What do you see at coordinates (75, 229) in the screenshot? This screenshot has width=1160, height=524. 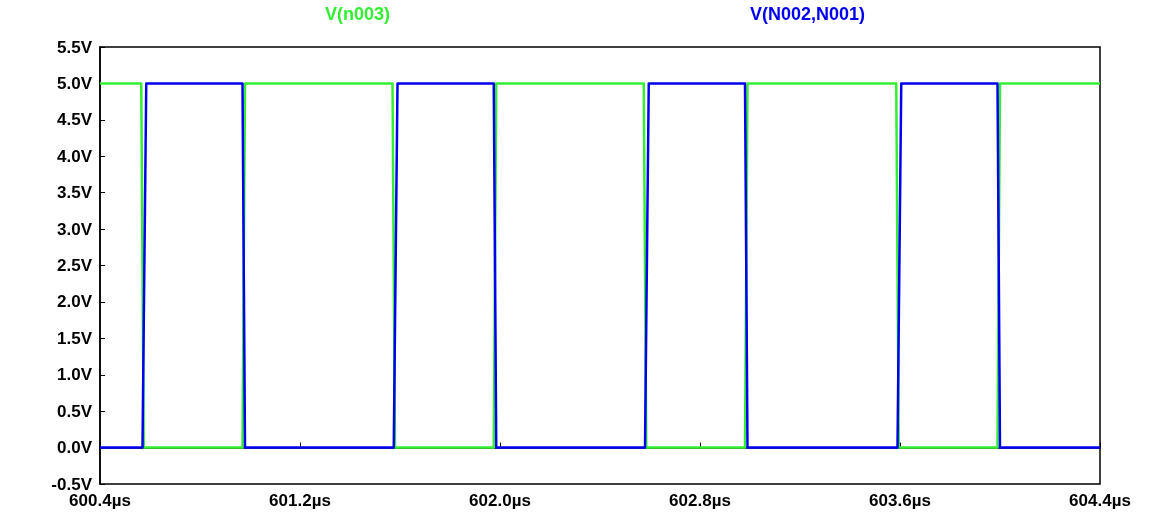 I see `y-tick-label: 3.0V` at bounding box center [75, 229].